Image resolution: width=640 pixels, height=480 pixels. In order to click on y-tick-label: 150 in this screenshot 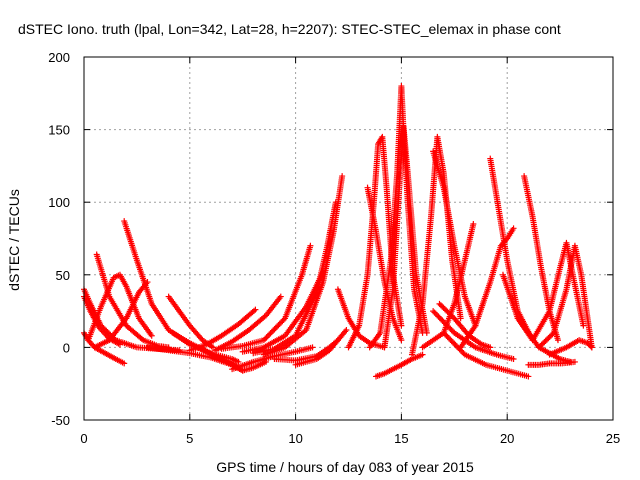, I will do `click(59, 130)`.